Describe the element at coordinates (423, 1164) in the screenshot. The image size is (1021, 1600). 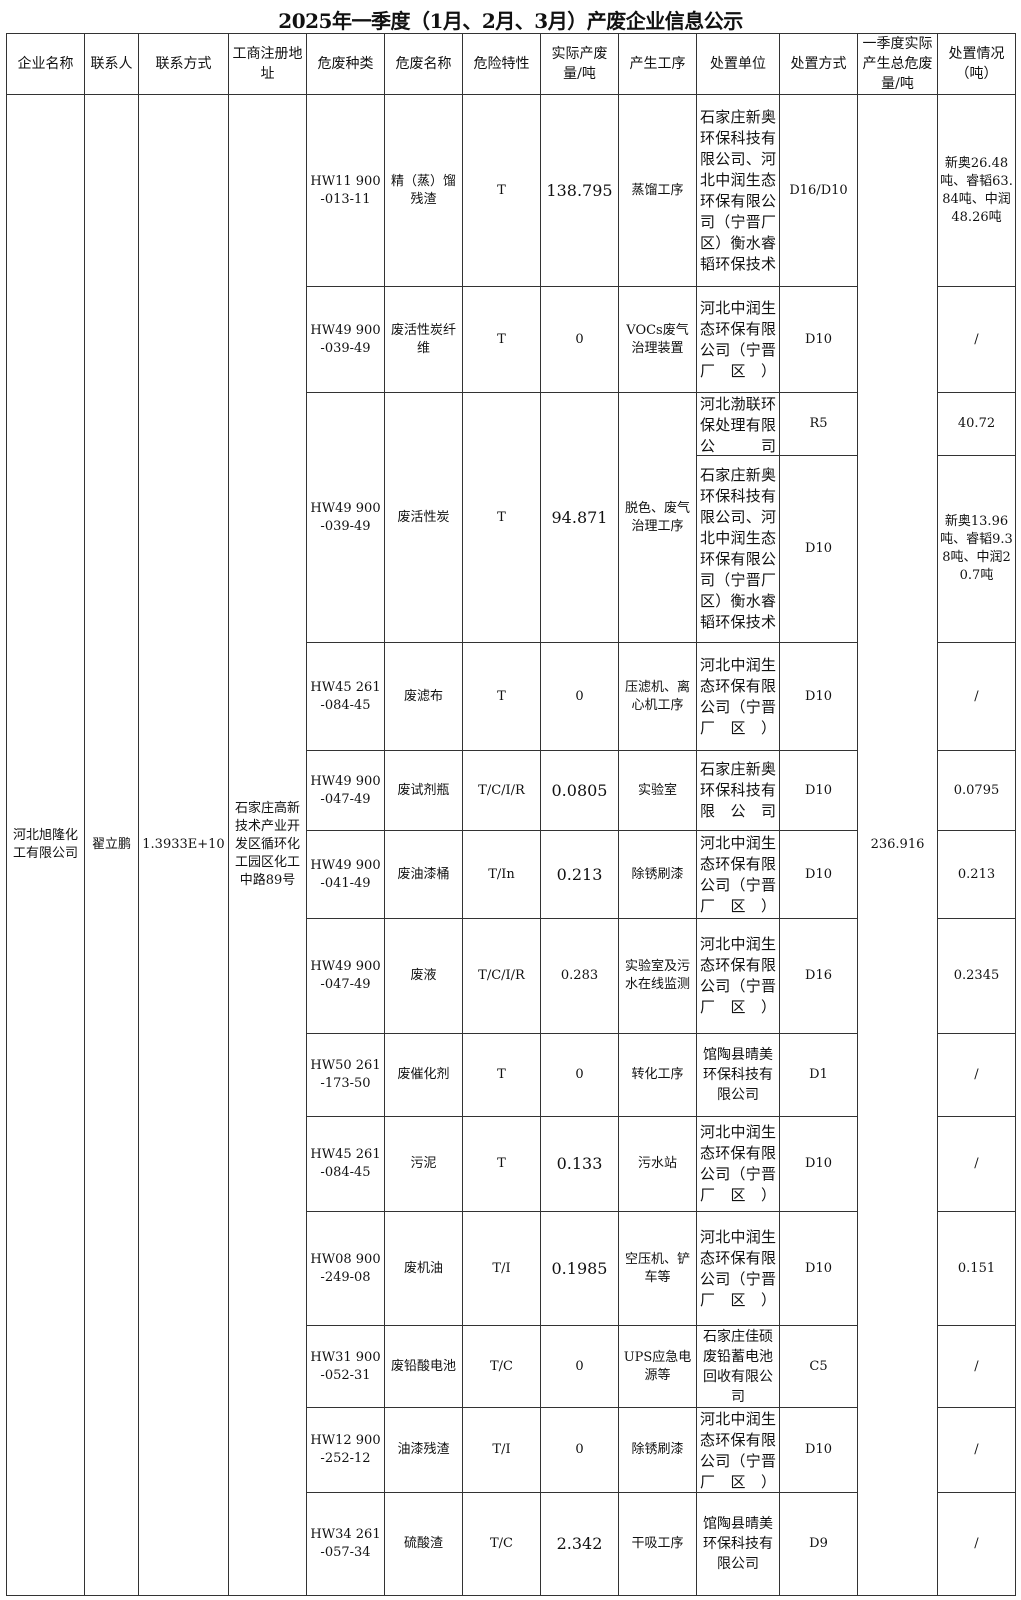
I see `waste-name: 污泥` at that location.